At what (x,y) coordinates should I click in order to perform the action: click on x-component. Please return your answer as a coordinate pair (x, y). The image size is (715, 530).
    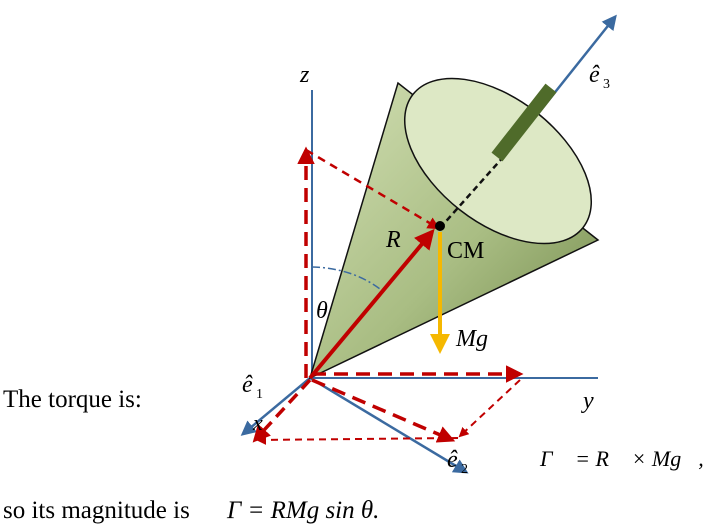
    Looking at the image, I should click on (282, 410).